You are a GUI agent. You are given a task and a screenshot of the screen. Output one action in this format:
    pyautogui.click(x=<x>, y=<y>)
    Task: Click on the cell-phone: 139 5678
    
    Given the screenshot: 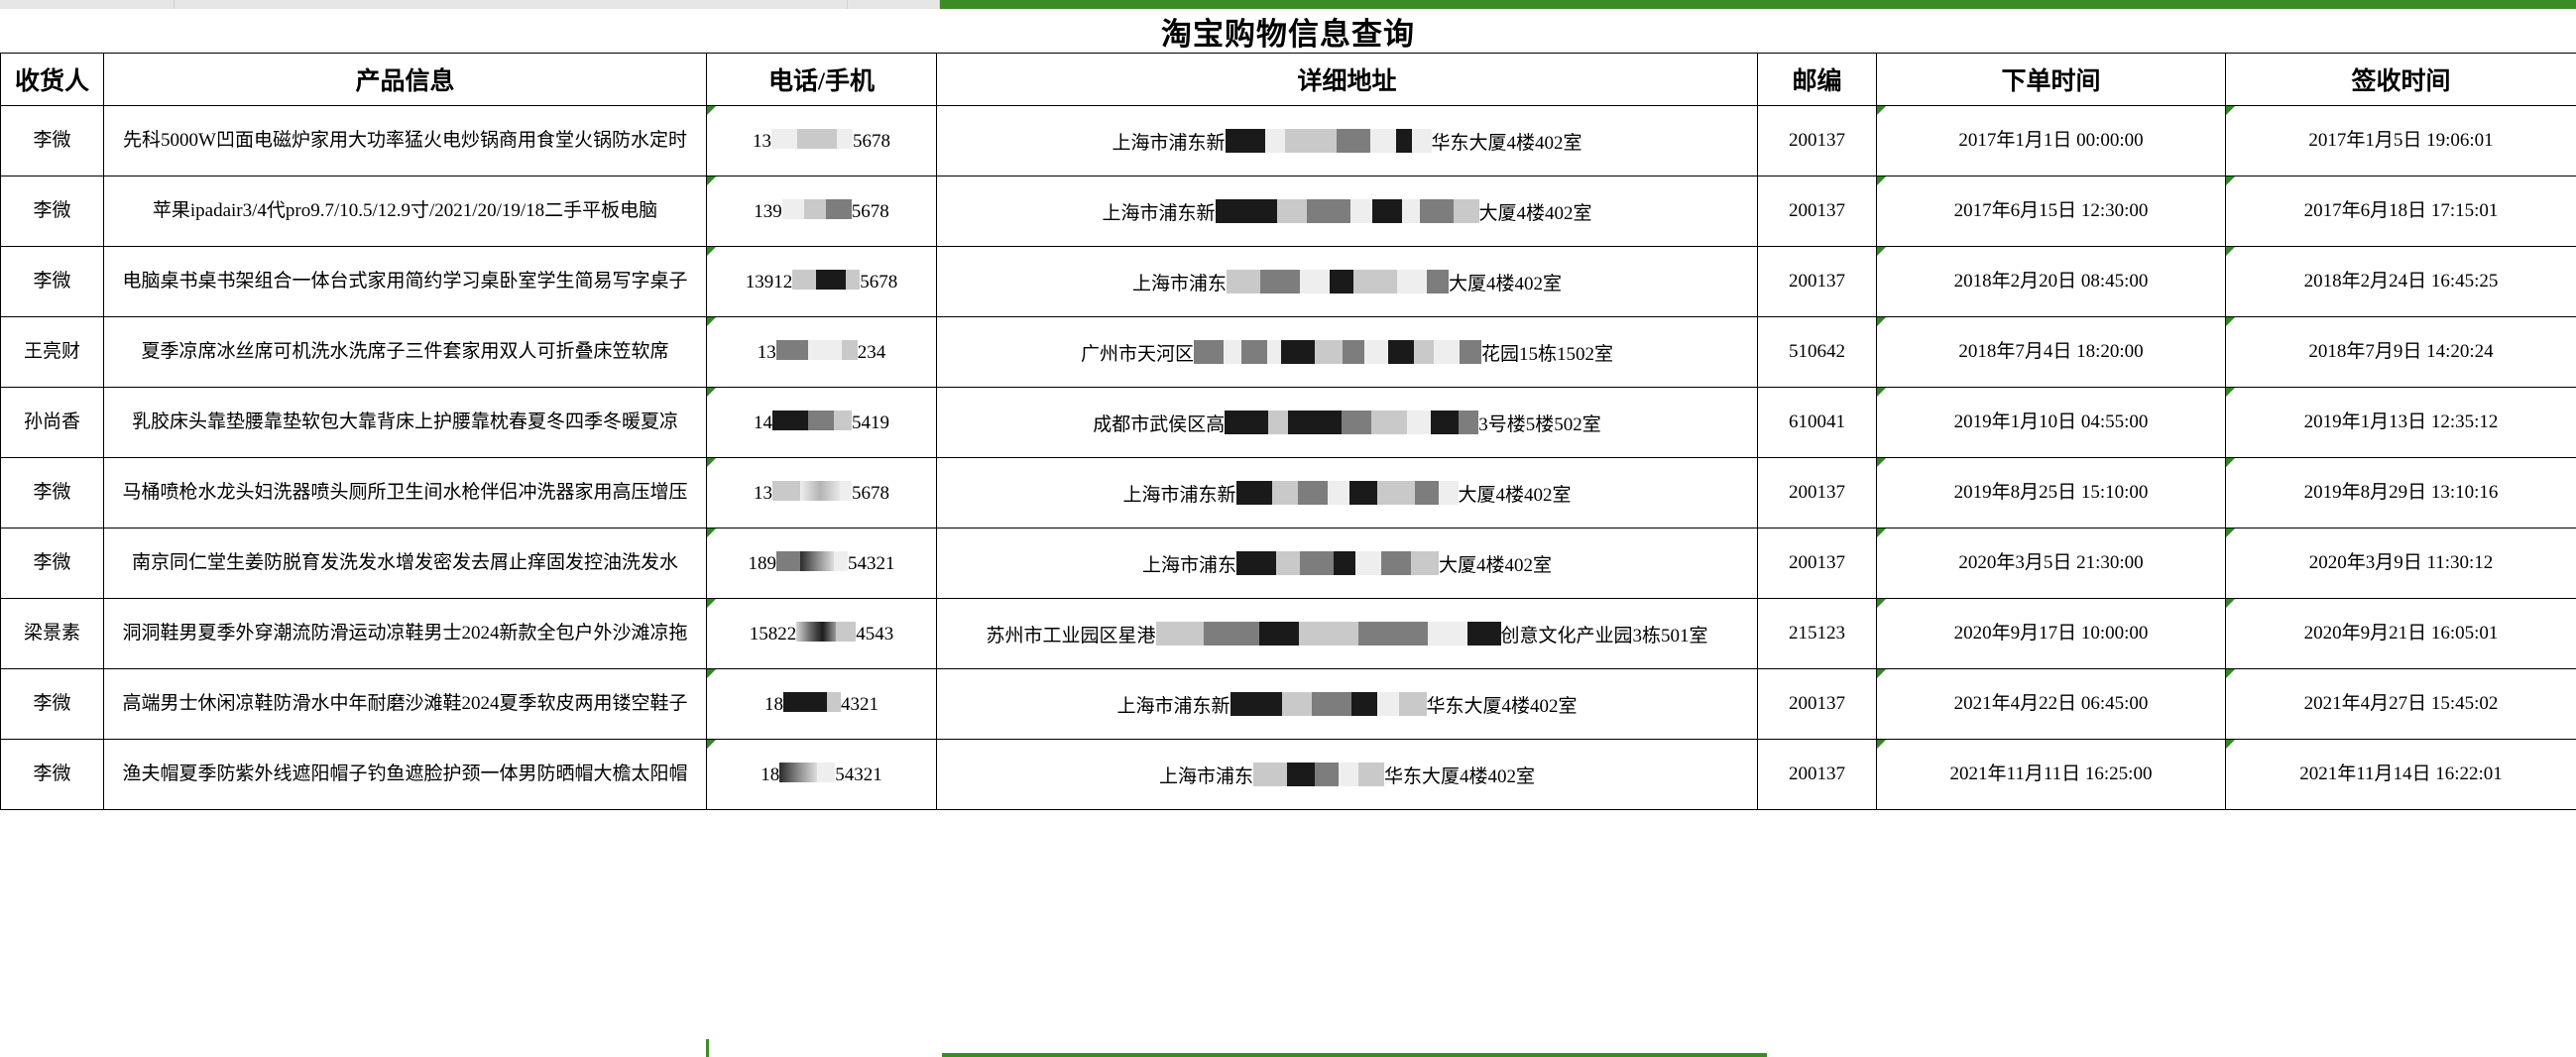 What is the action you would take?
    pyautogui.click(x=821, y=211)
    